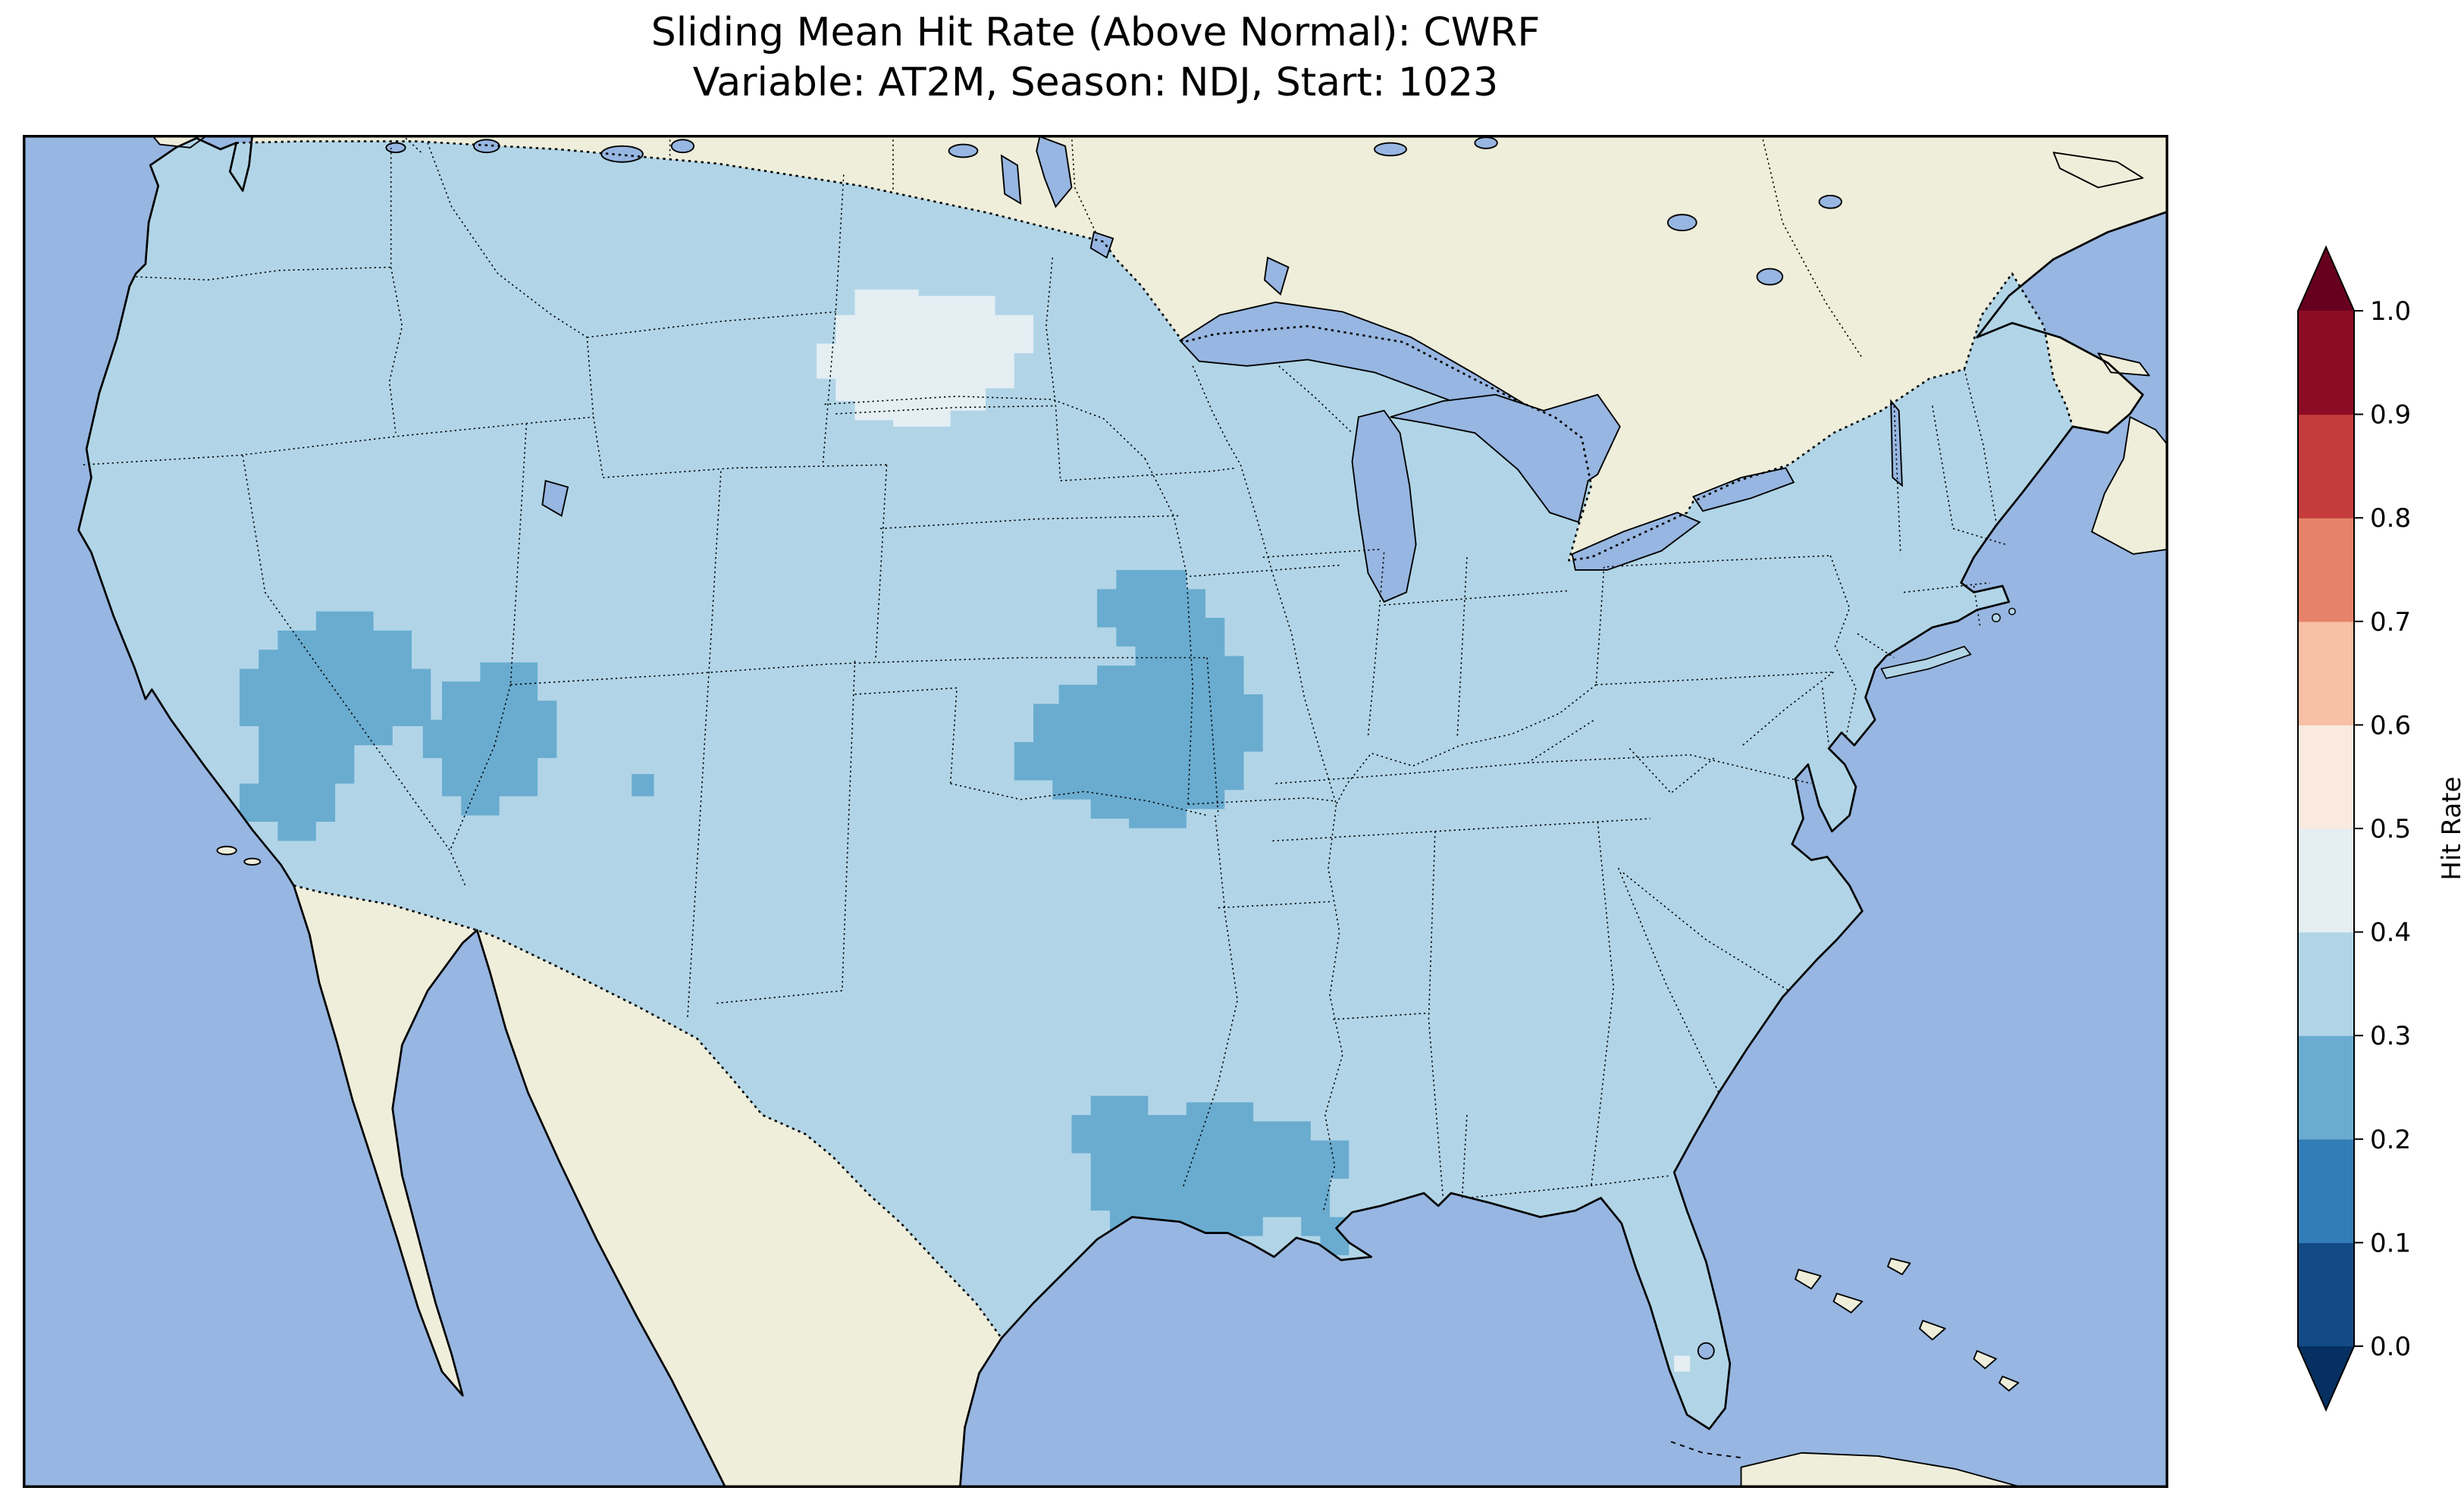 The height and width of the screenshot is (1494, 2464). I want to click on lake-erie, so click(1636, 541).